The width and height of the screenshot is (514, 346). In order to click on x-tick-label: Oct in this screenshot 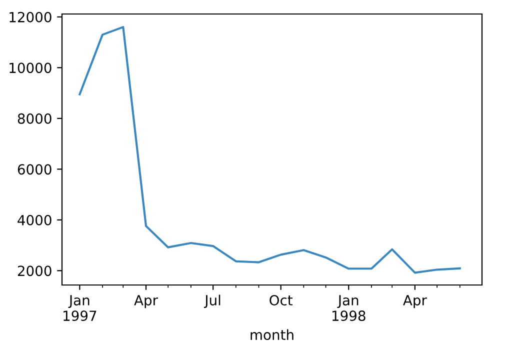, I will do `click(281, 300)`.